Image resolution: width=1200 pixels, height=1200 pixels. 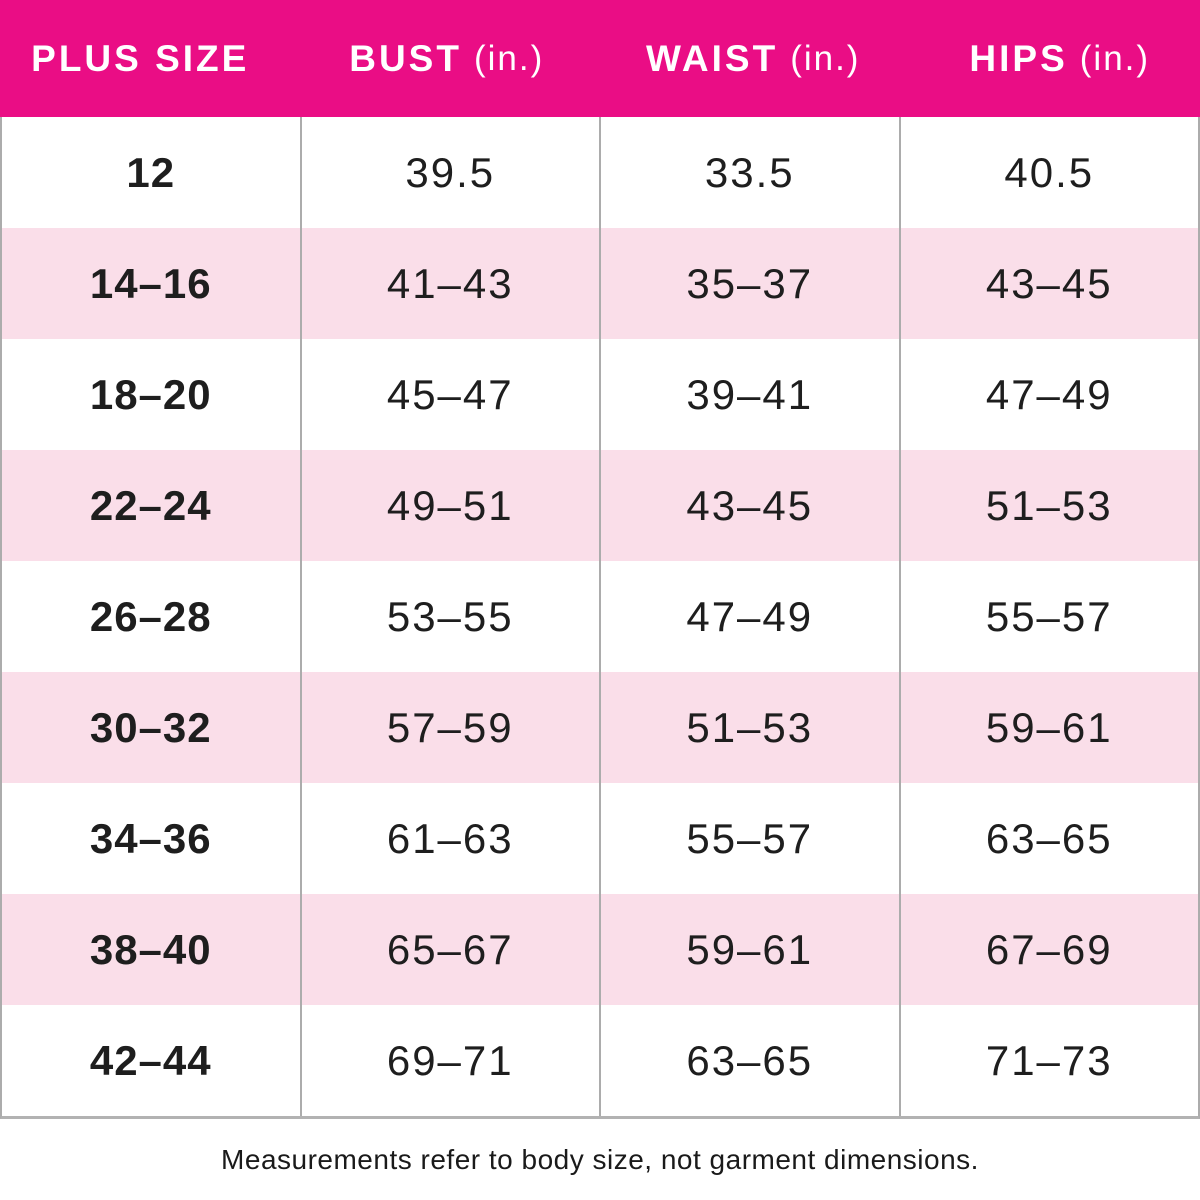 What do you see at coordinates (150, 838) in the screenshot?
I see `size-cell: 34–36` at bounding box center [150, 838].